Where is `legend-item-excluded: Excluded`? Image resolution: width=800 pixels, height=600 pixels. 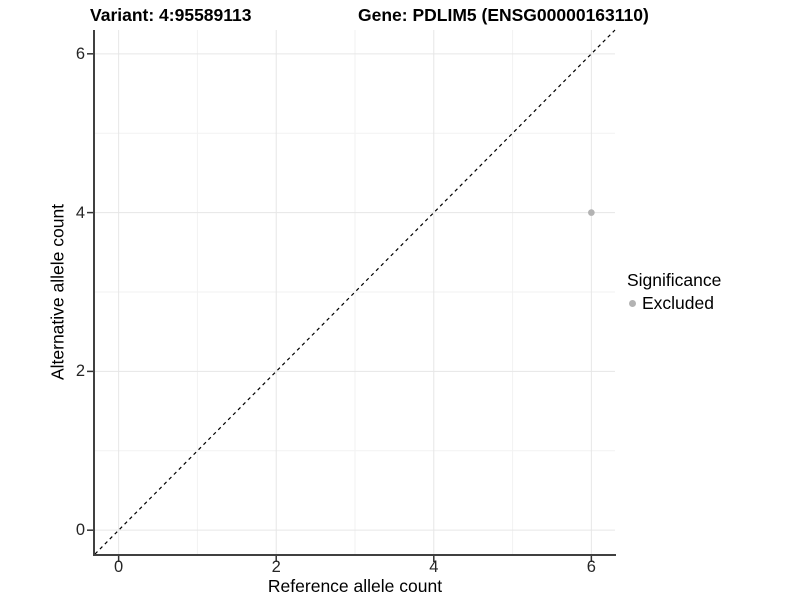 legend-item-excluded: Excluded is located at coordinates (674, 303).